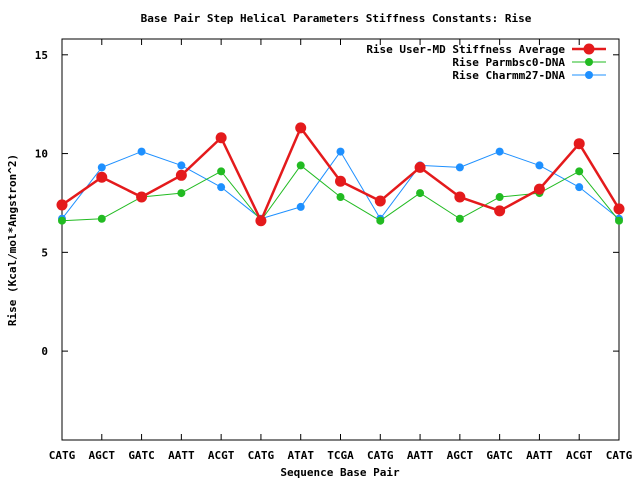  I want to click on legend-label: Rise User-MD Stiffness Average, so click(465, 49).